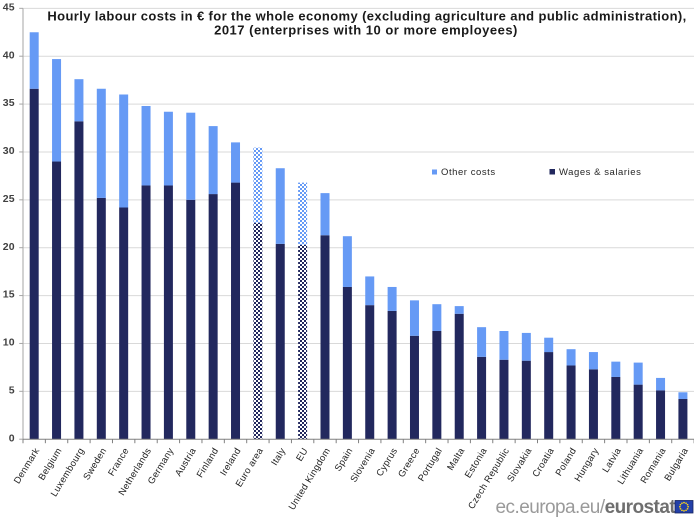 This screenshot has height=523, width=694. Describe the element at coordinates (12, 390) in the screenshot. I see `svg-text: 5` at that location.